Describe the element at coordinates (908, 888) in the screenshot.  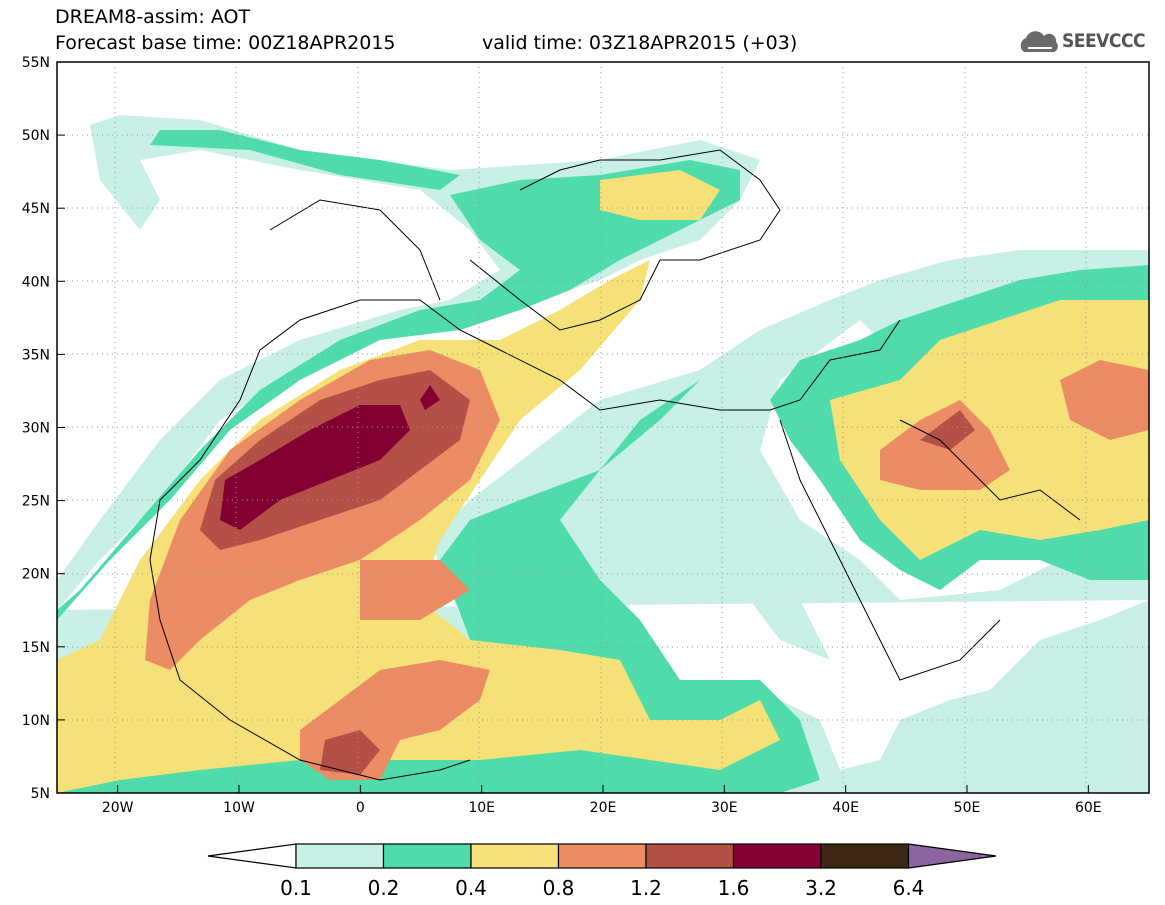
I see `colorbar-label: 6.4` at that location.